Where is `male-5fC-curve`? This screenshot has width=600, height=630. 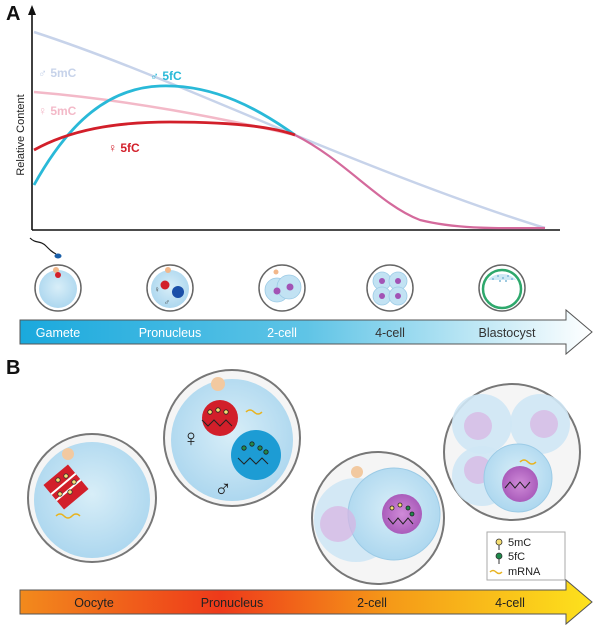 male-5fC-curve is located at coordinates (164, 135).